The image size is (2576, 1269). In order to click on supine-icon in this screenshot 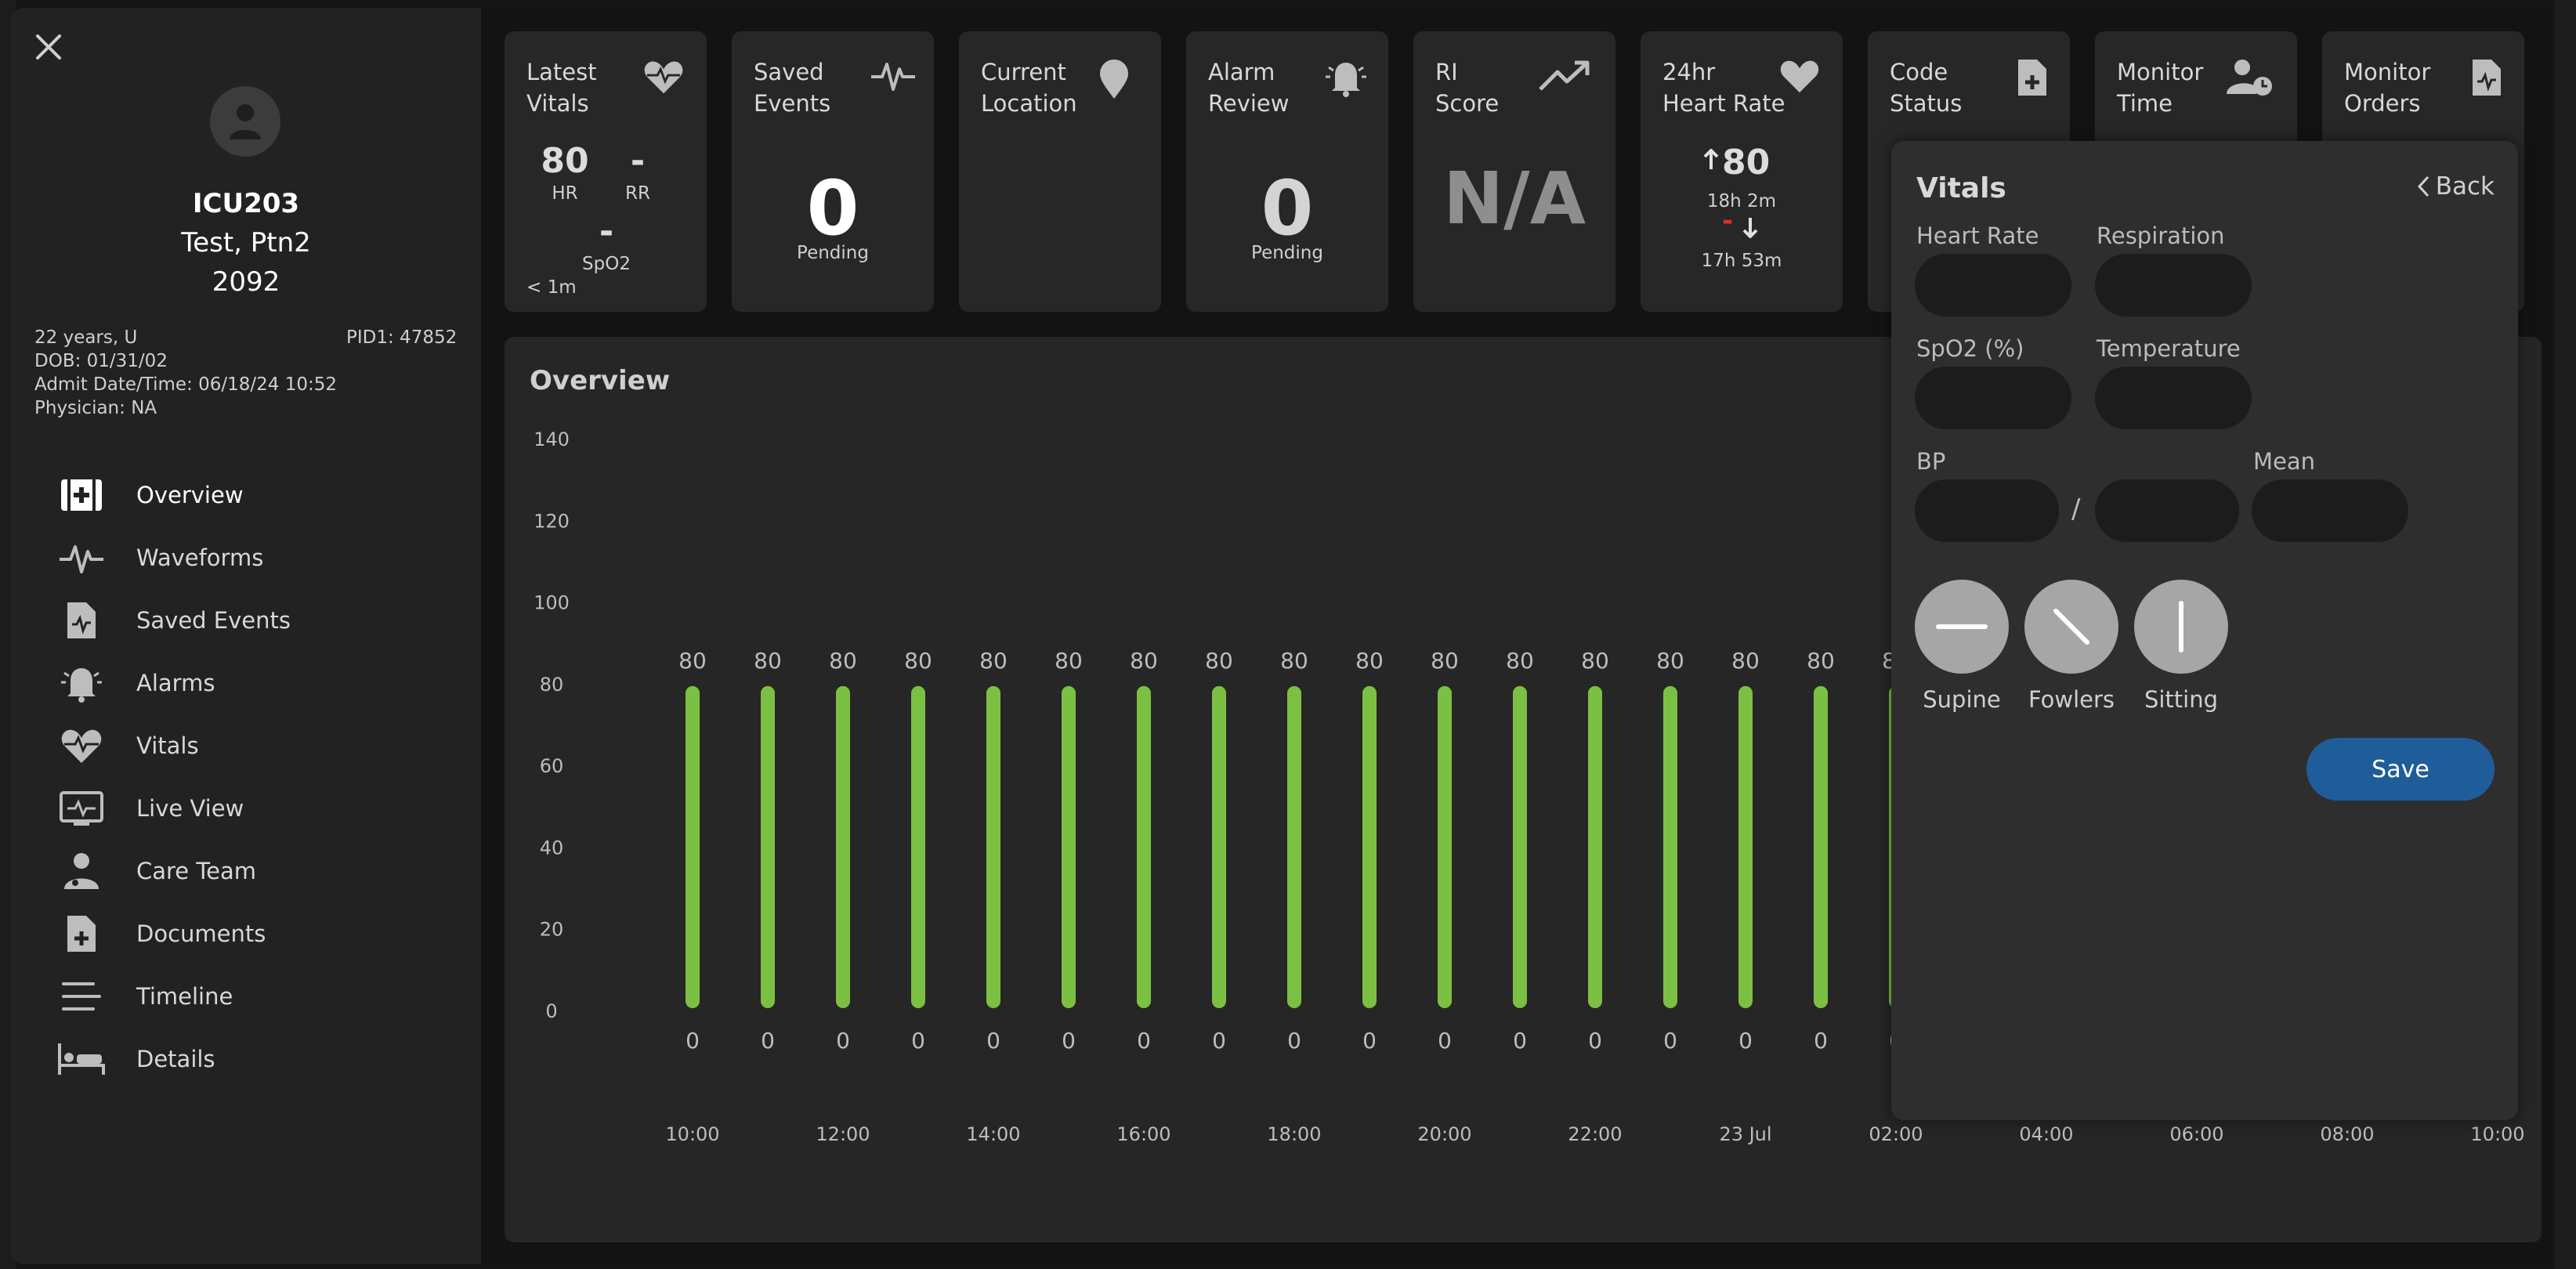, I will do `click(1962, 626)`.